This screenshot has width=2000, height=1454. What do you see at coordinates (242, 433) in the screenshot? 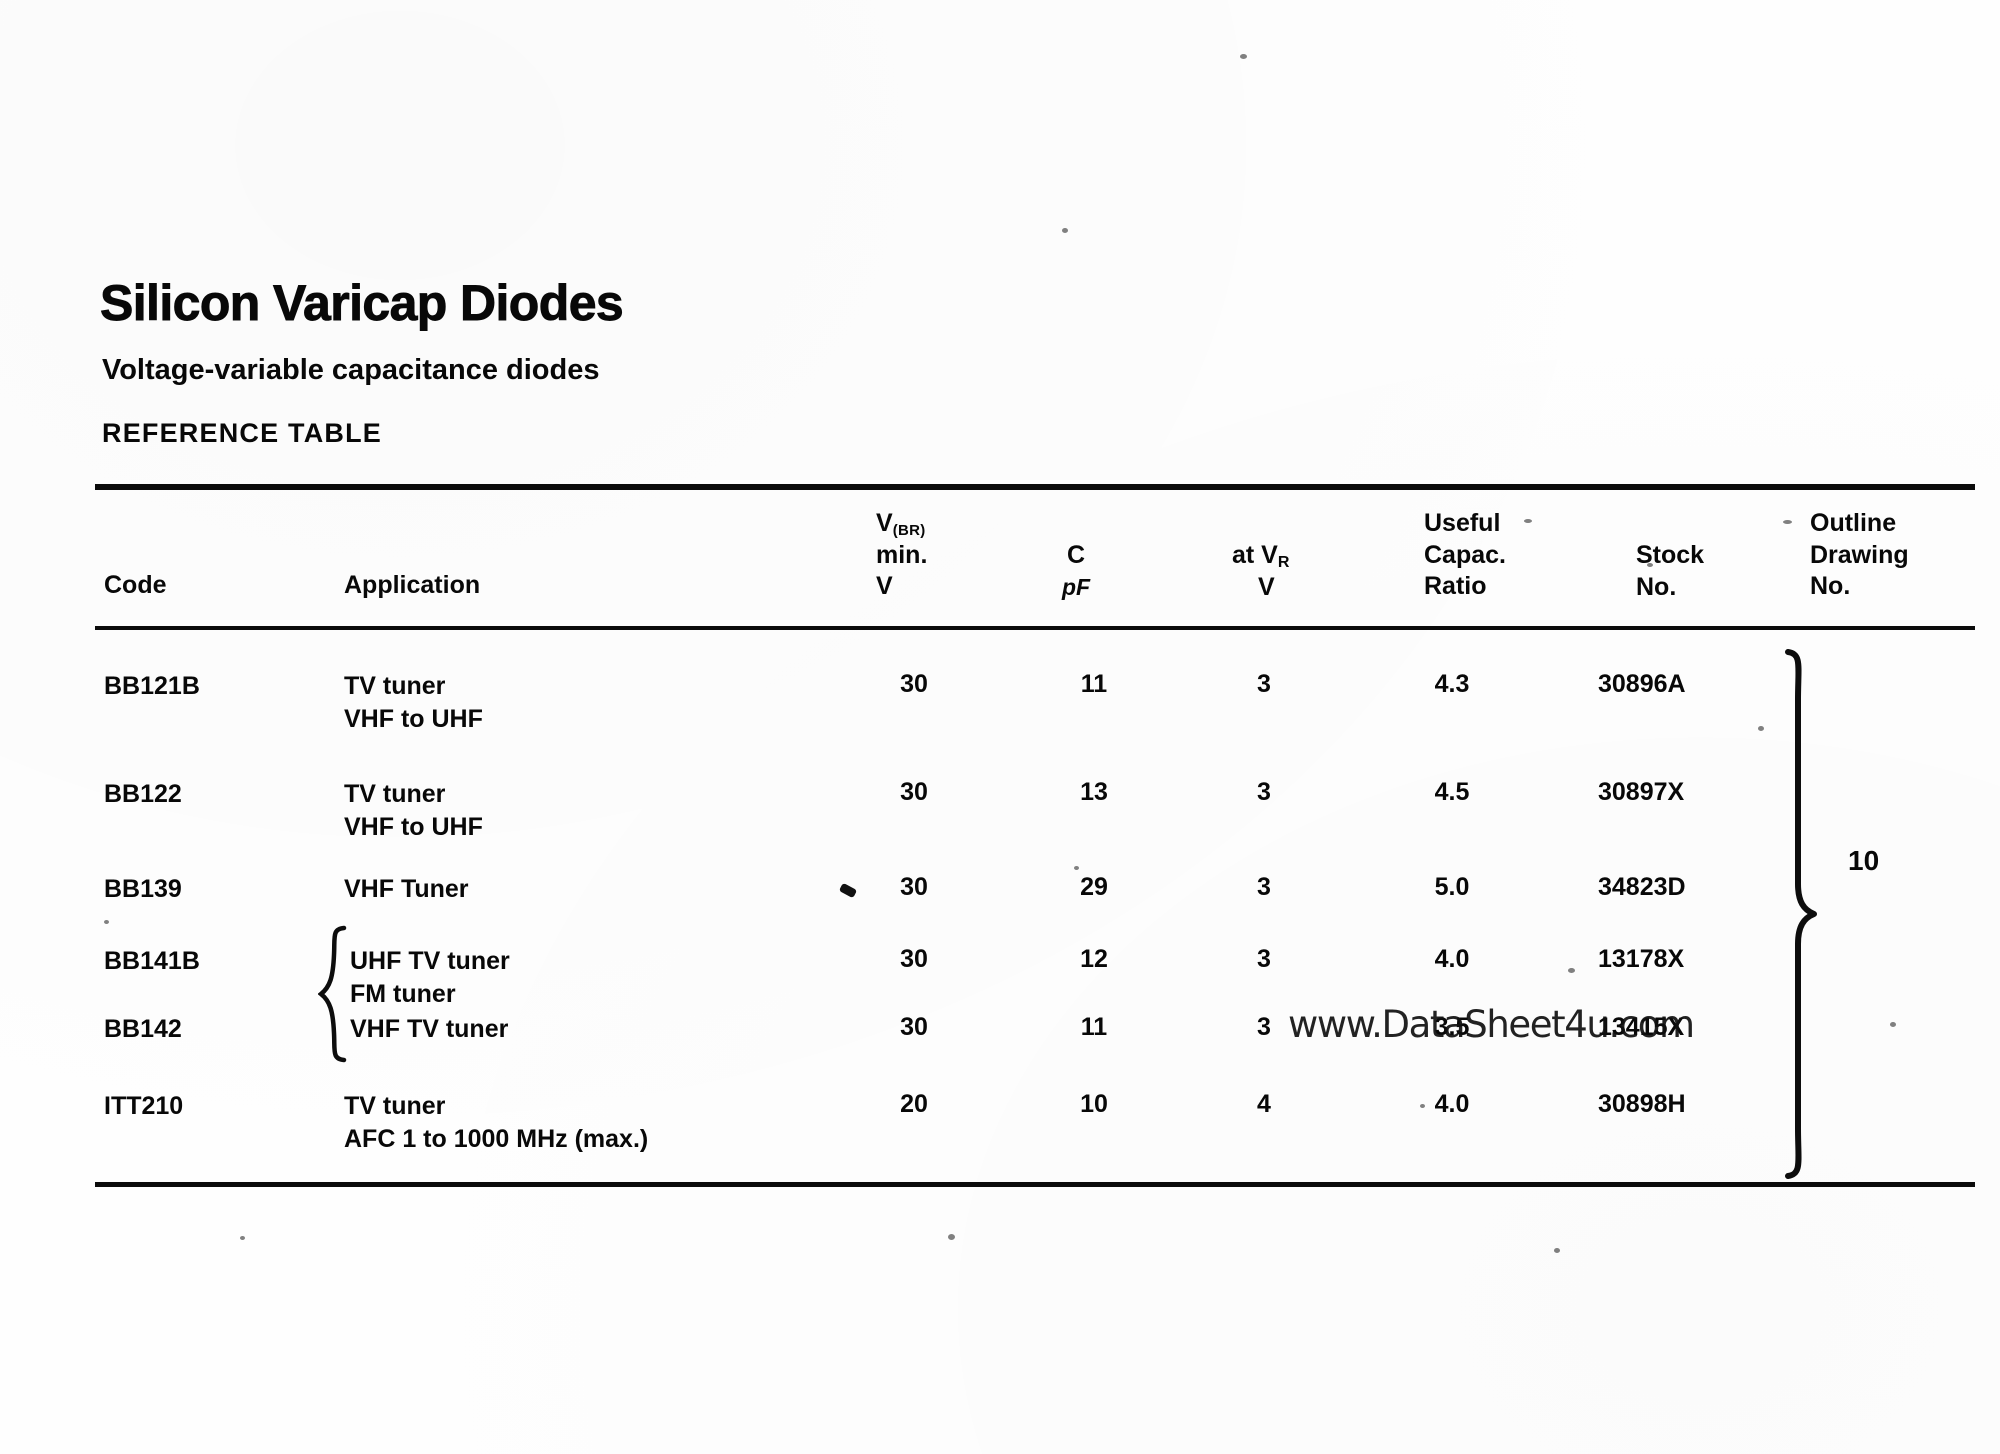
I see `section-label-reference-table: REFERENCE TABLE` at bounding box center [242, 433].